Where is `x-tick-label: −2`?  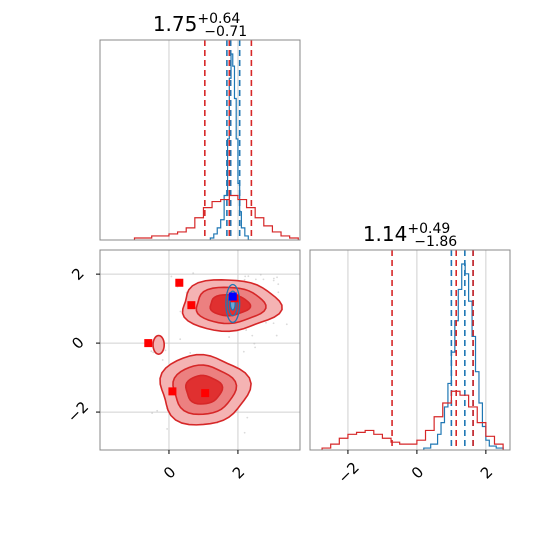 x-tick-label: −2 is located at coordinates (348, 473).